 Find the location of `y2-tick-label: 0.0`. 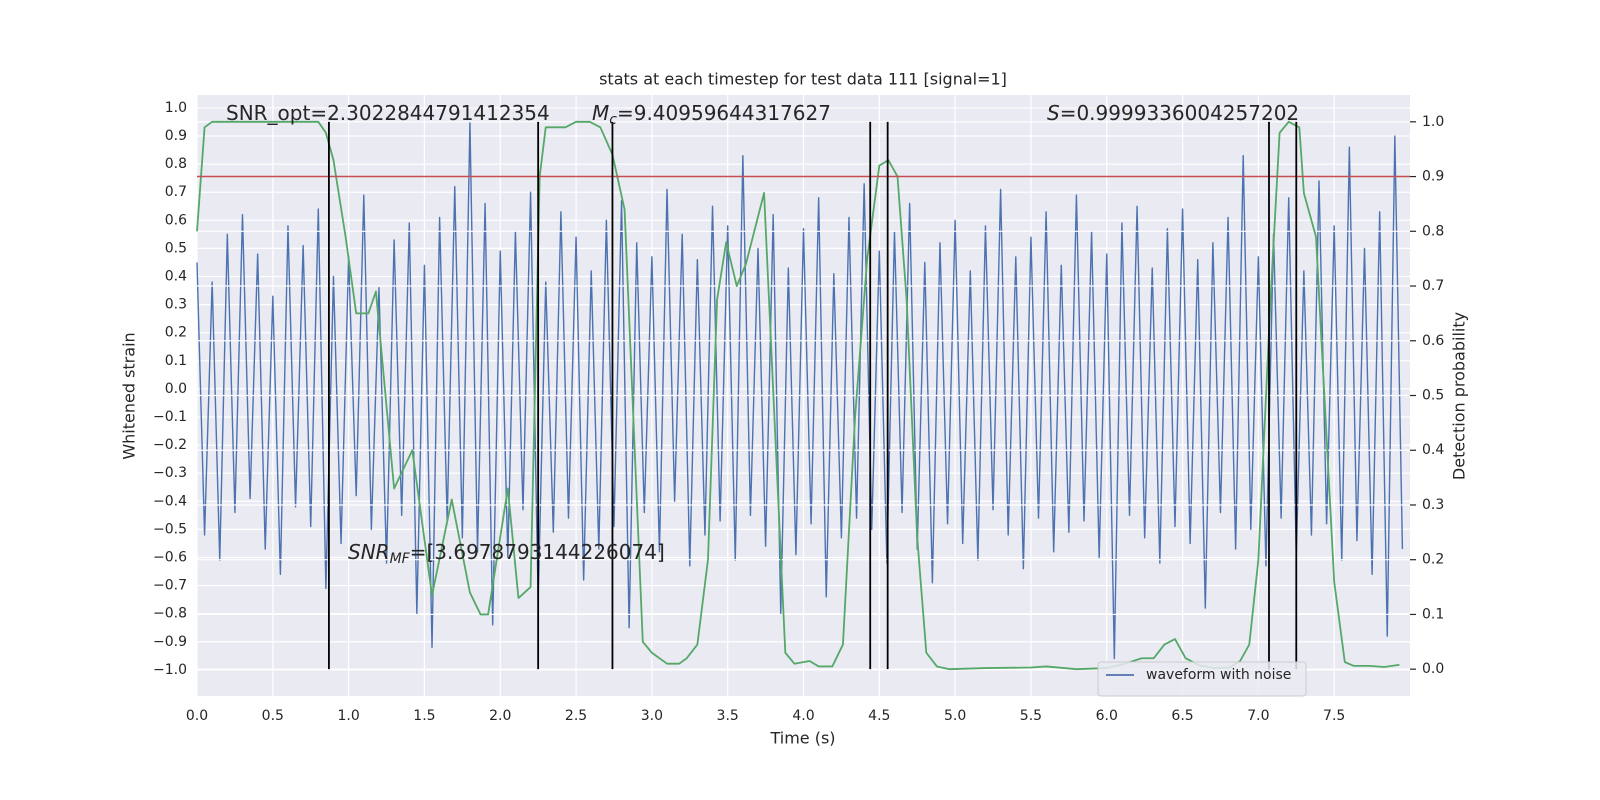

y2-tick-label: 0.0 is located at coordinates (1433, 669).